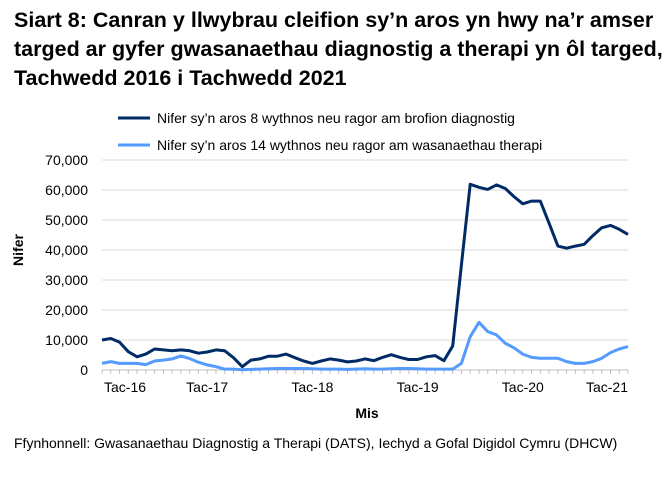 The width and height of the screenshot is (668, 483). Describe the element at coordinates (66, 220) in the screenshot. I see `y-tick-label: 50,000` at that location.